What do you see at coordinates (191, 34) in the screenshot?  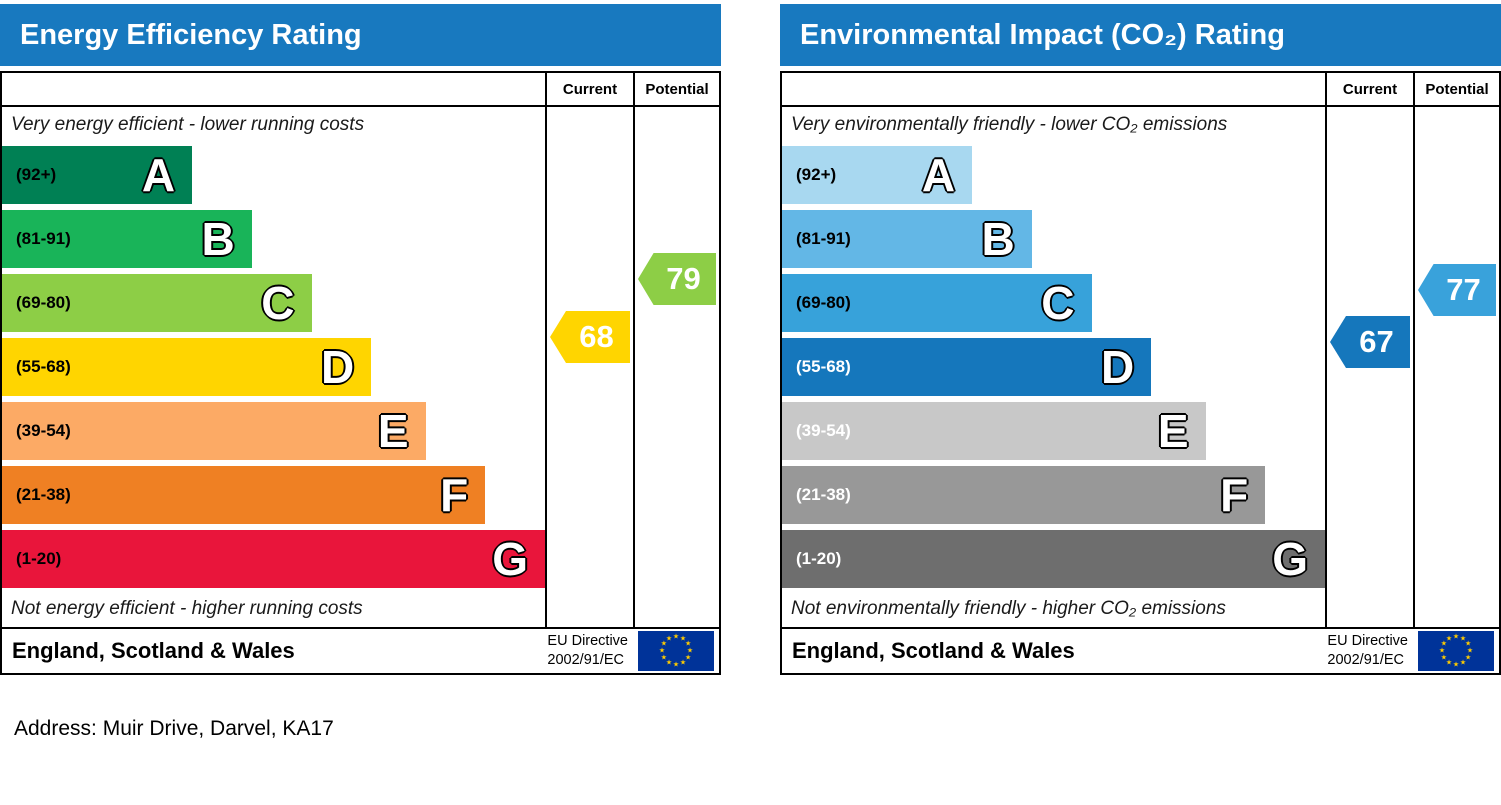 I see `panel-title: Energy Efficiency Rating` at bounding box center [191, 34].